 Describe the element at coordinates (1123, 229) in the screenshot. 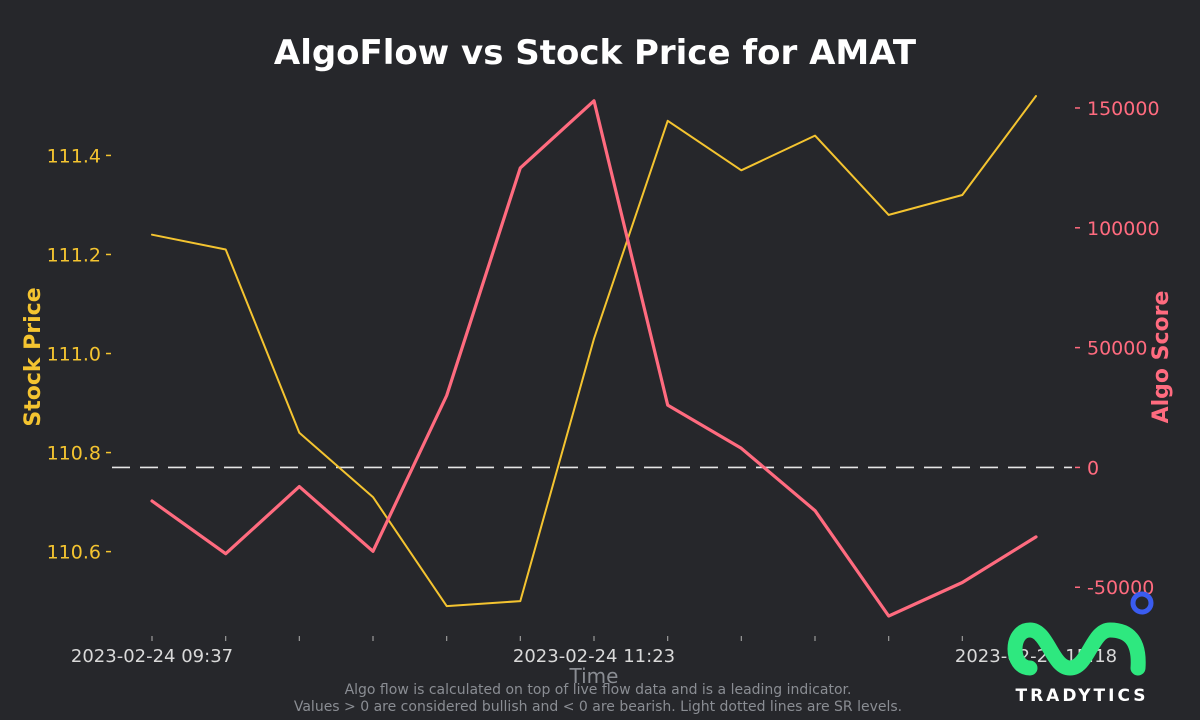

I see `right-tick-label: 100000` at that location.